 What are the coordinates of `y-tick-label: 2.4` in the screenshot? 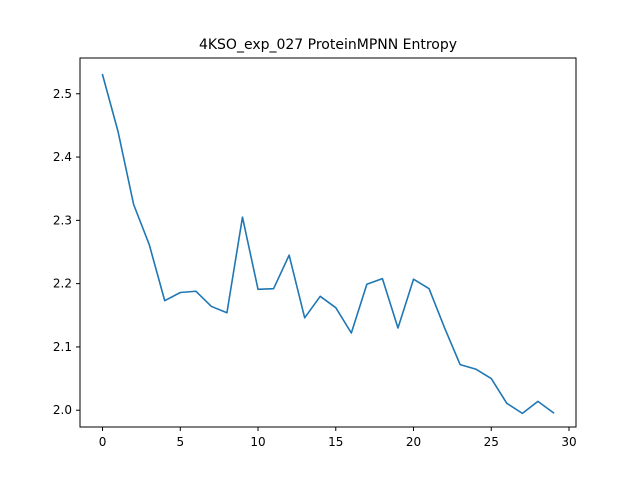 It's located at (62, 157).